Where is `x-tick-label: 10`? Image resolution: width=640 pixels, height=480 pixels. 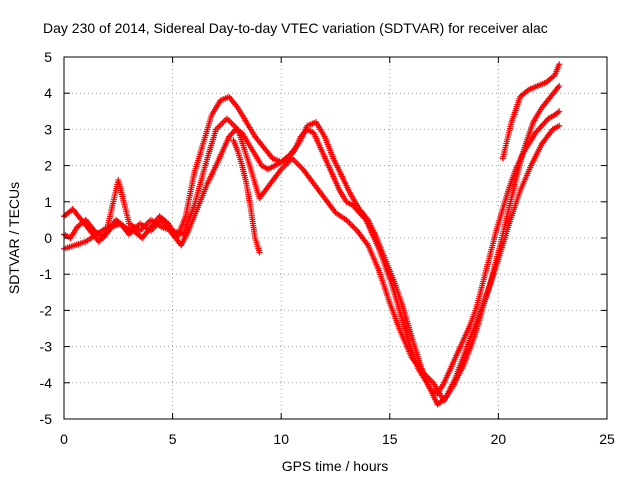
x-tick-label: 10 is located at coordinates (281, 439).